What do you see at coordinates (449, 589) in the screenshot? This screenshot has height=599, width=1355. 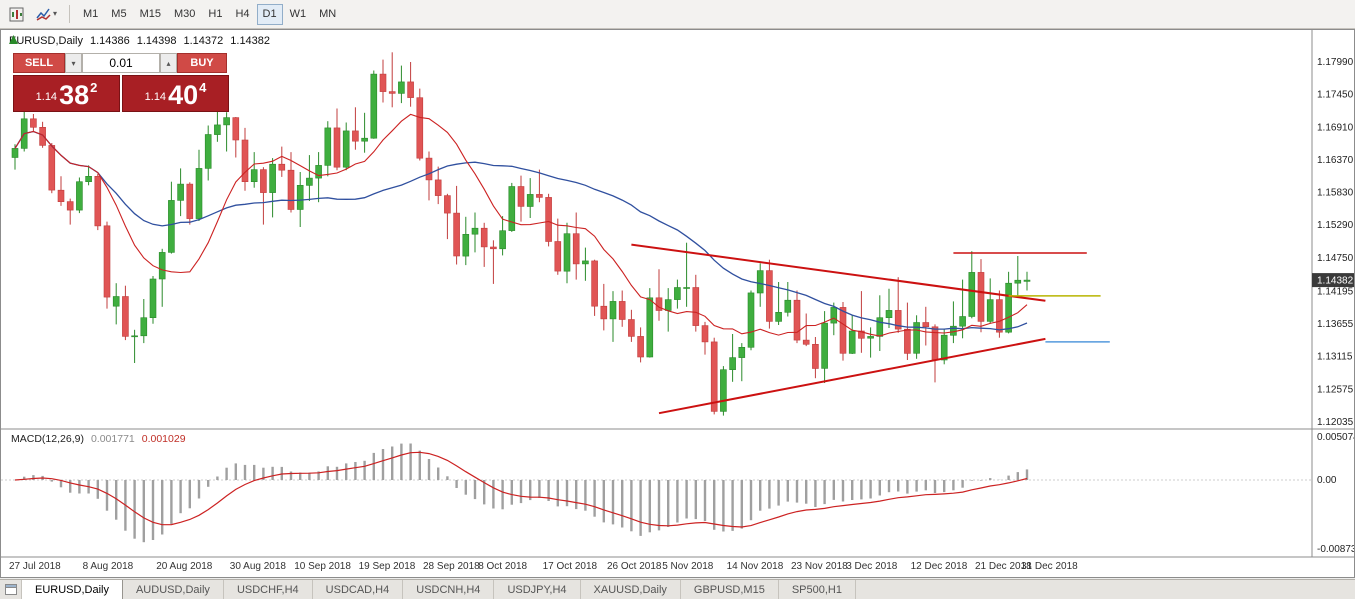 I see `chart-tab: USDCNH,H4` at bounding box center [449, 589].